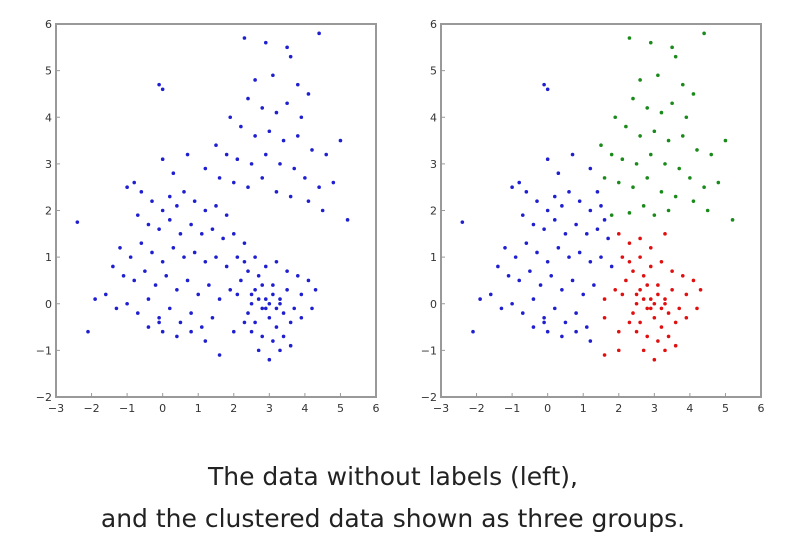 Image resolution: width=786 pixels, height=542 pixels. I want to click on y-tick-label: 0, so click(48, 304).